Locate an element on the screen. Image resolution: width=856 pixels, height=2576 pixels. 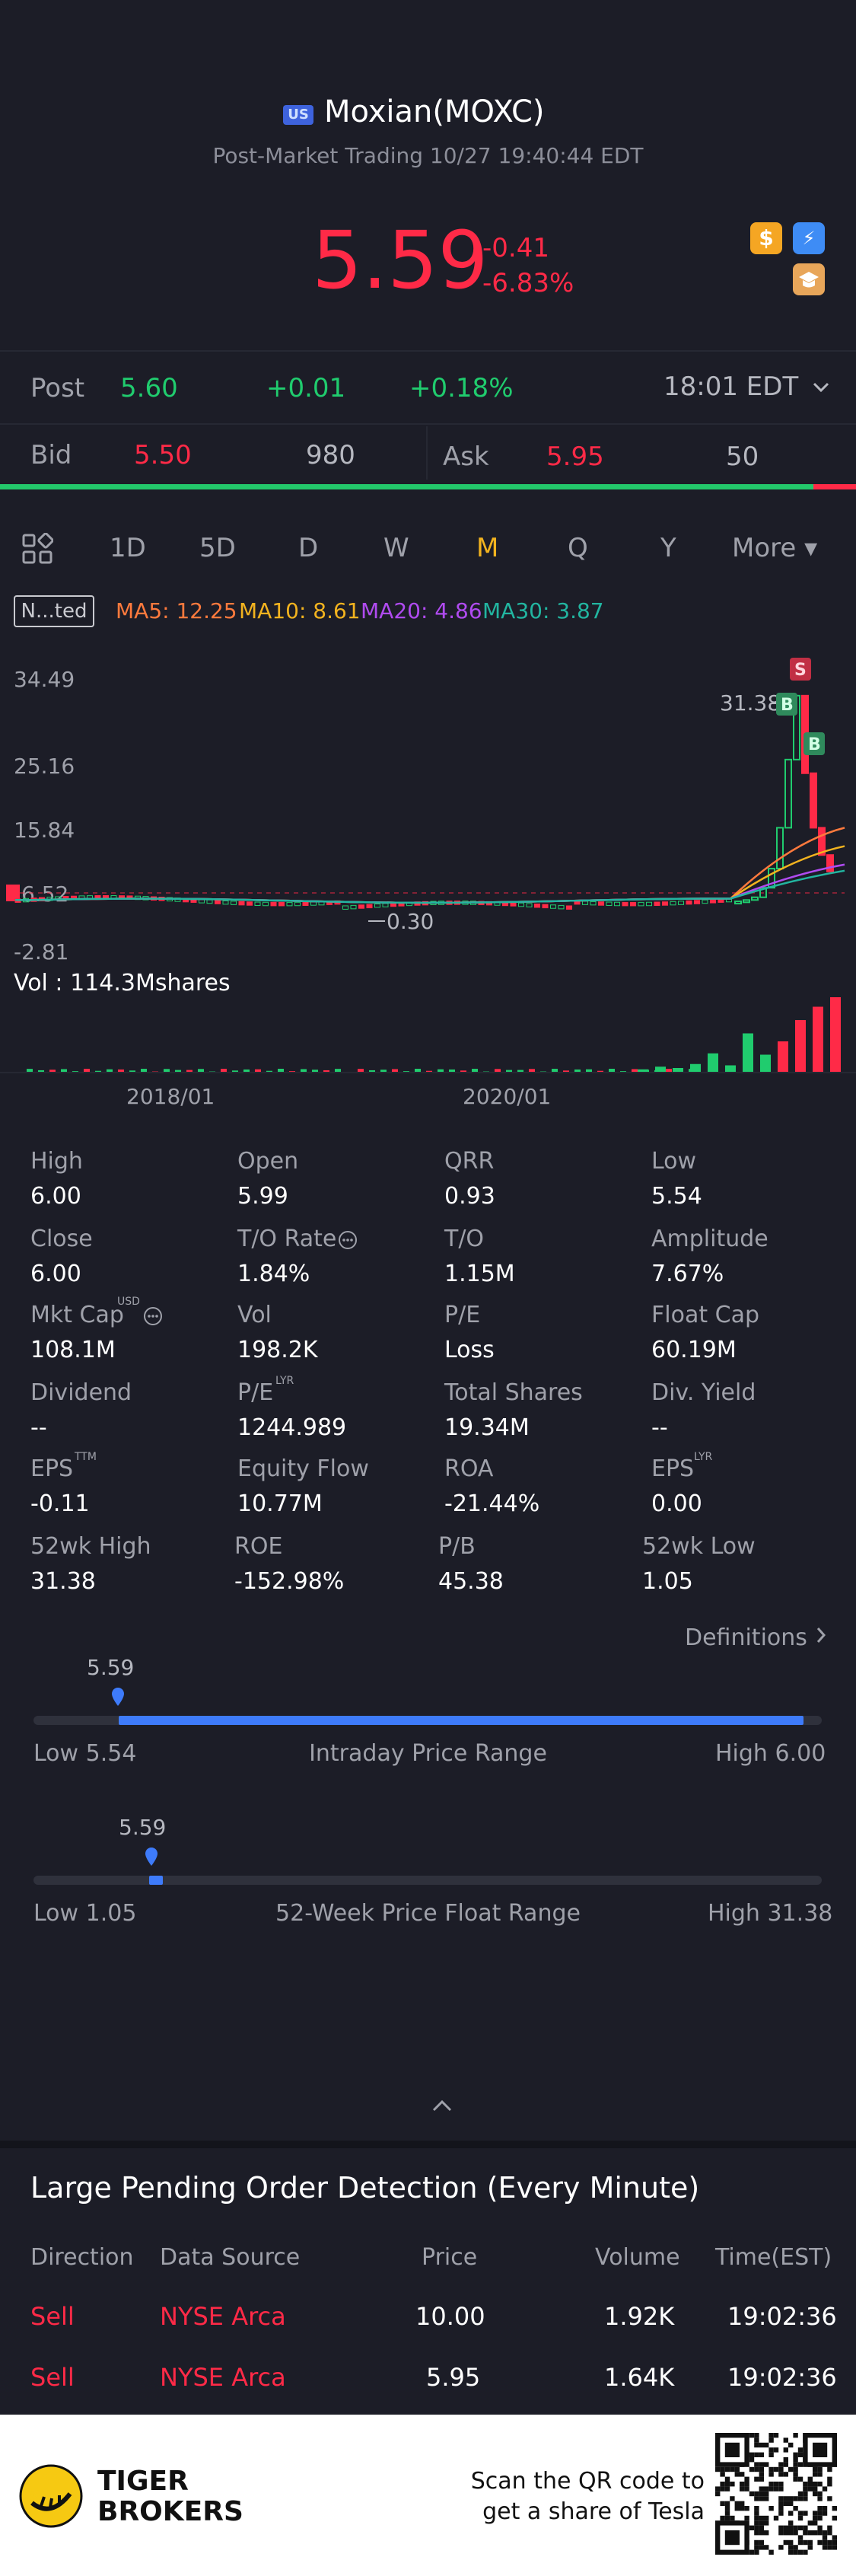
col-data-source: Data Source is located at coordinates (230, 2258).